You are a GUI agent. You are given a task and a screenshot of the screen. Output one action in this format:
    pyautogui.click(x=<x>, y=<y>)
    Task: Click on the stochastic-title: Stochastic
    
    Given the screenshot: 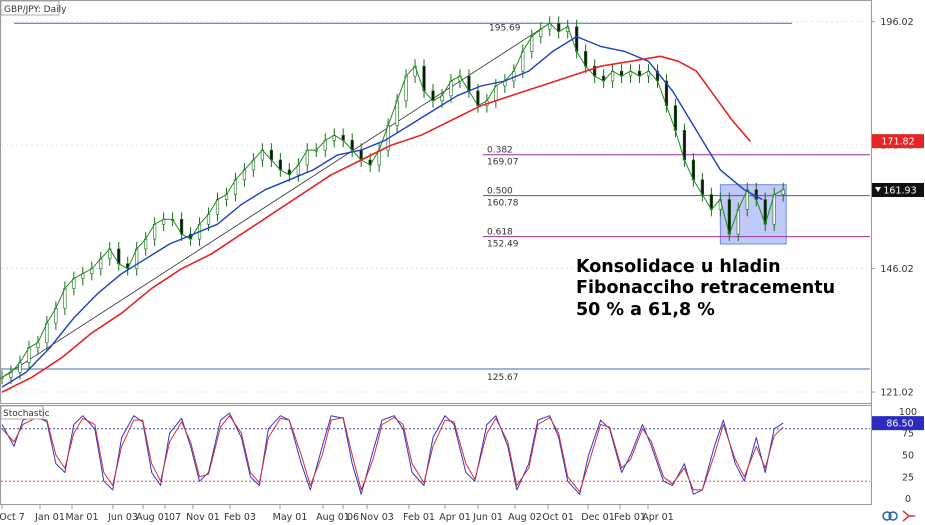 What is the action you would take?
    pyautogui.click(x=26, y=414)
    